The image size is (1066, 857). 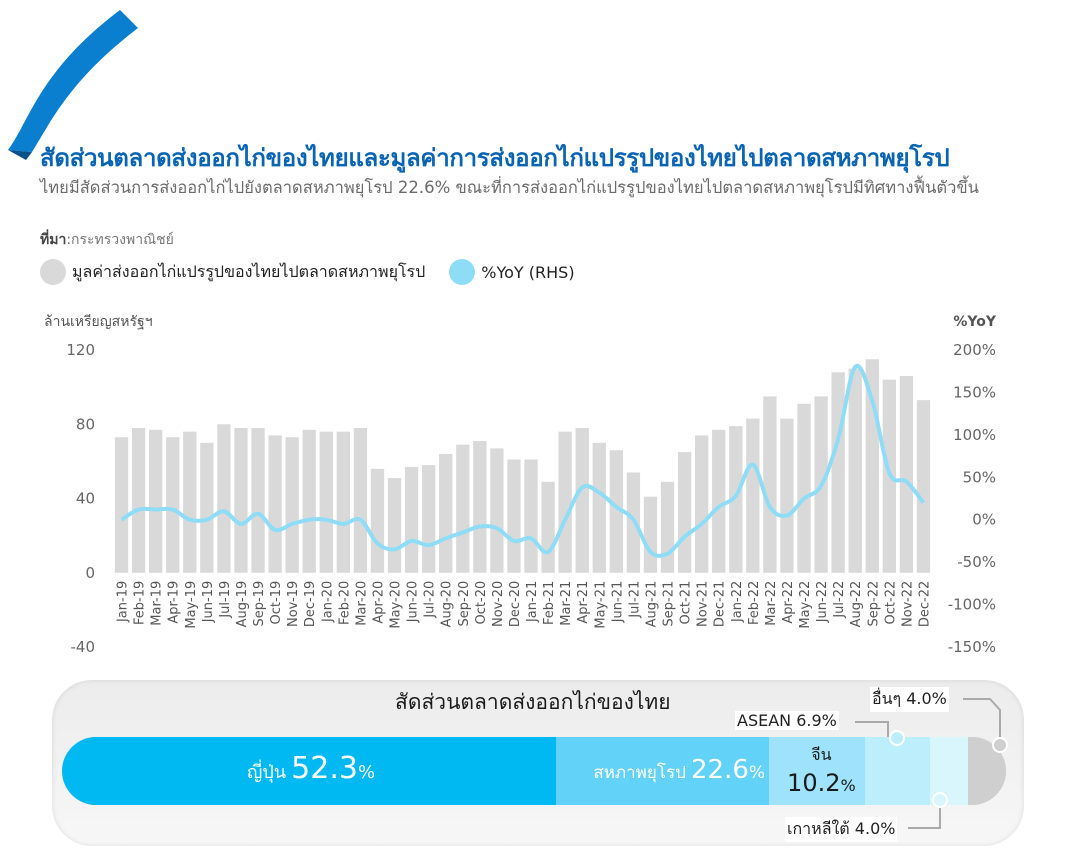 What do you see at coordinates (327, 602) in the screenshot?
I see `x-tick-label: Jan-20` at bounding box center [327, 602].